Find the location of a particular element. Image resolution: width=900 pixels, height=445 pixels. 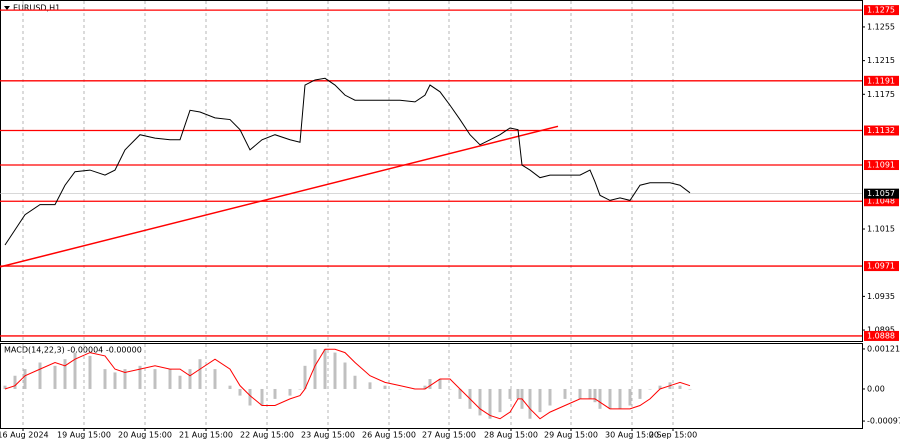

x-tick-label: 20 Aug 15:00 is located at coordinates (145, 435).